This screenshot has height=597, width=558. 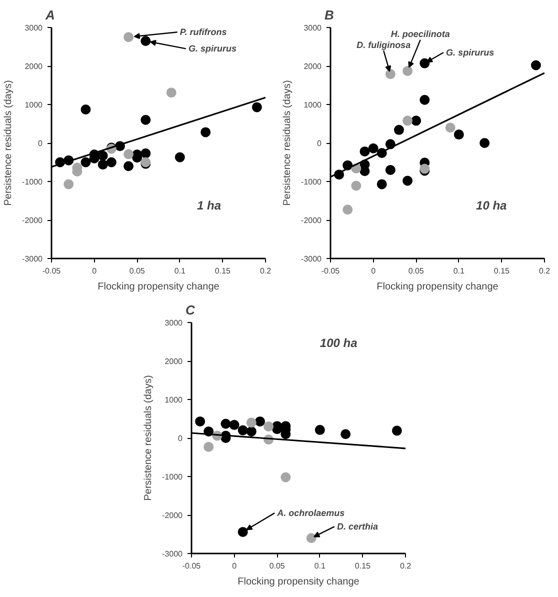 I want to click on annotation: 1 ha, so click(x=209, y=205).